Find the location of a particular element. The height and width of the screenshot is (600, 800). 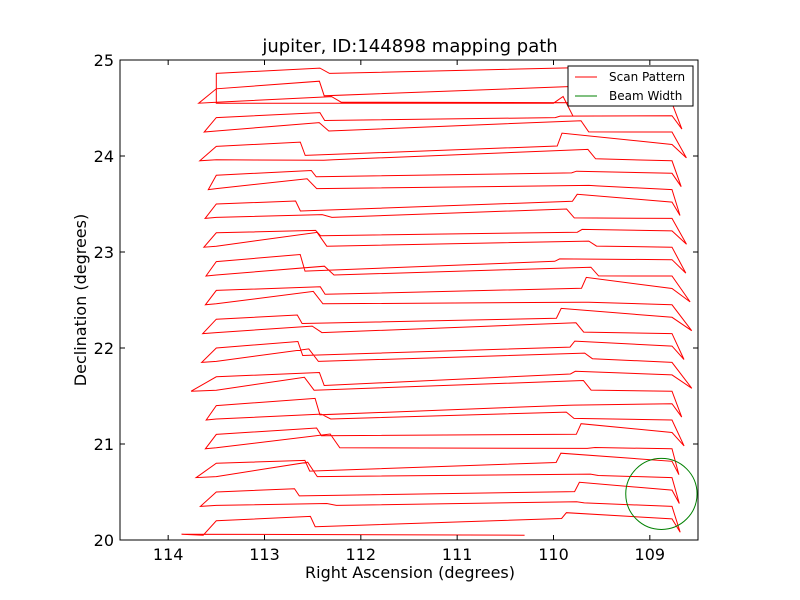

y-tick-label: 22 is located at coordinates (104, 348).